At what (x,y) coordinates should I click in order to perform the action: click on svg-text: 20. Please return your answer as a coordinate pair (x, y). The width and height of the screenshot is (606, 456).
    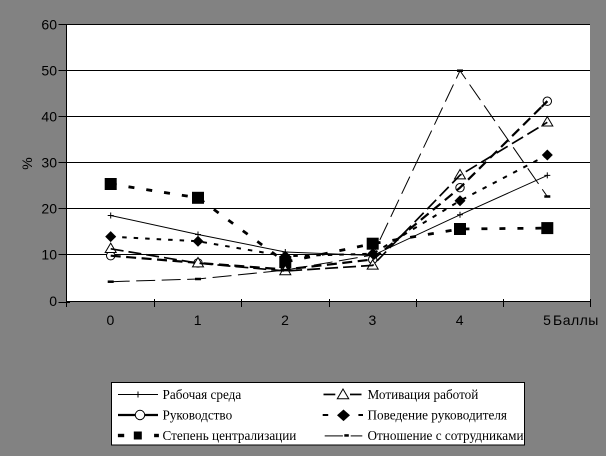
    Looking at the image, I should click on (49, 209).